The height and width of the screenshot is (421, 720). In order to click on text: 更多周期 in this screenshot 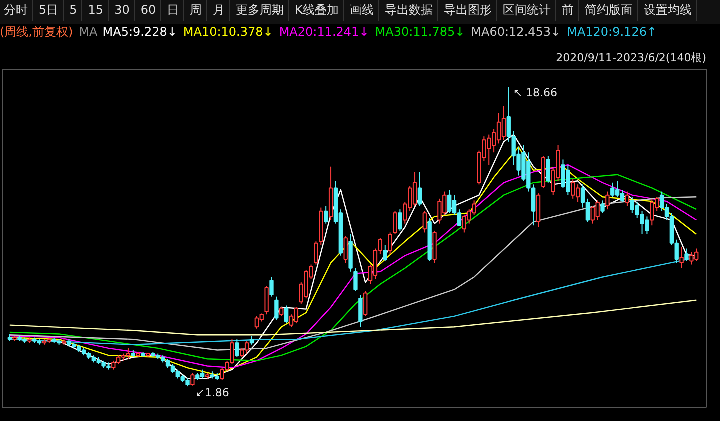, I will do `click(261, 11)`.